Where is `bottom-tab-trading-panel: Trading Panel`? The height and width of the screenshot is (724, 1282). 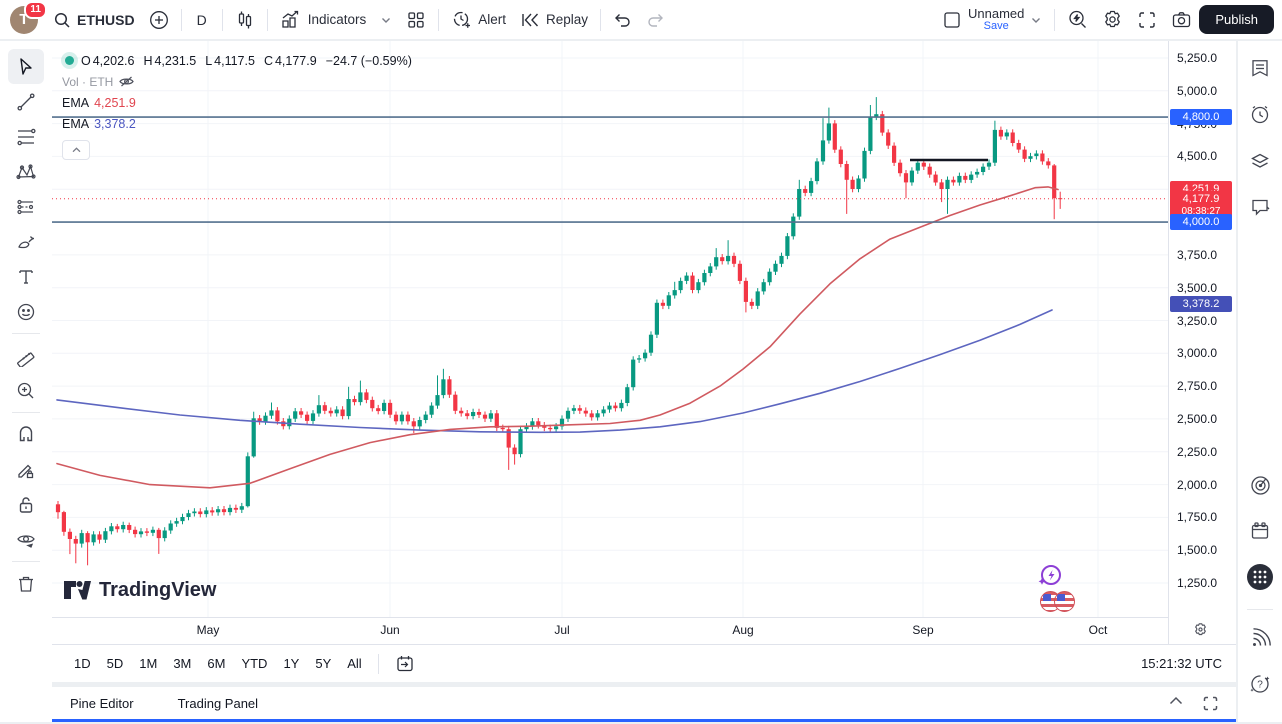
bottom-tab-trading-panel: Trading Panel is located at coordinates (218, 703).